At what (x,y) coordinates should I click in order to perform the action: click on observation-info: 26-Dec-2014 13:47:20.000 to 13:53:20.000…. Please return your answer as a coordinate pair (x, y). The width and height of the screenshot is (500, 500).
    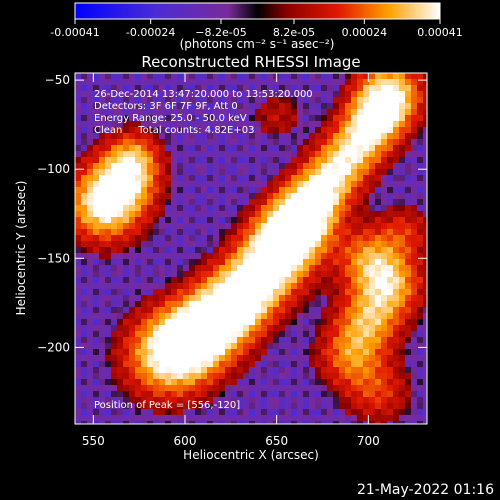
    Looking at the image, I should click on (203, 112).